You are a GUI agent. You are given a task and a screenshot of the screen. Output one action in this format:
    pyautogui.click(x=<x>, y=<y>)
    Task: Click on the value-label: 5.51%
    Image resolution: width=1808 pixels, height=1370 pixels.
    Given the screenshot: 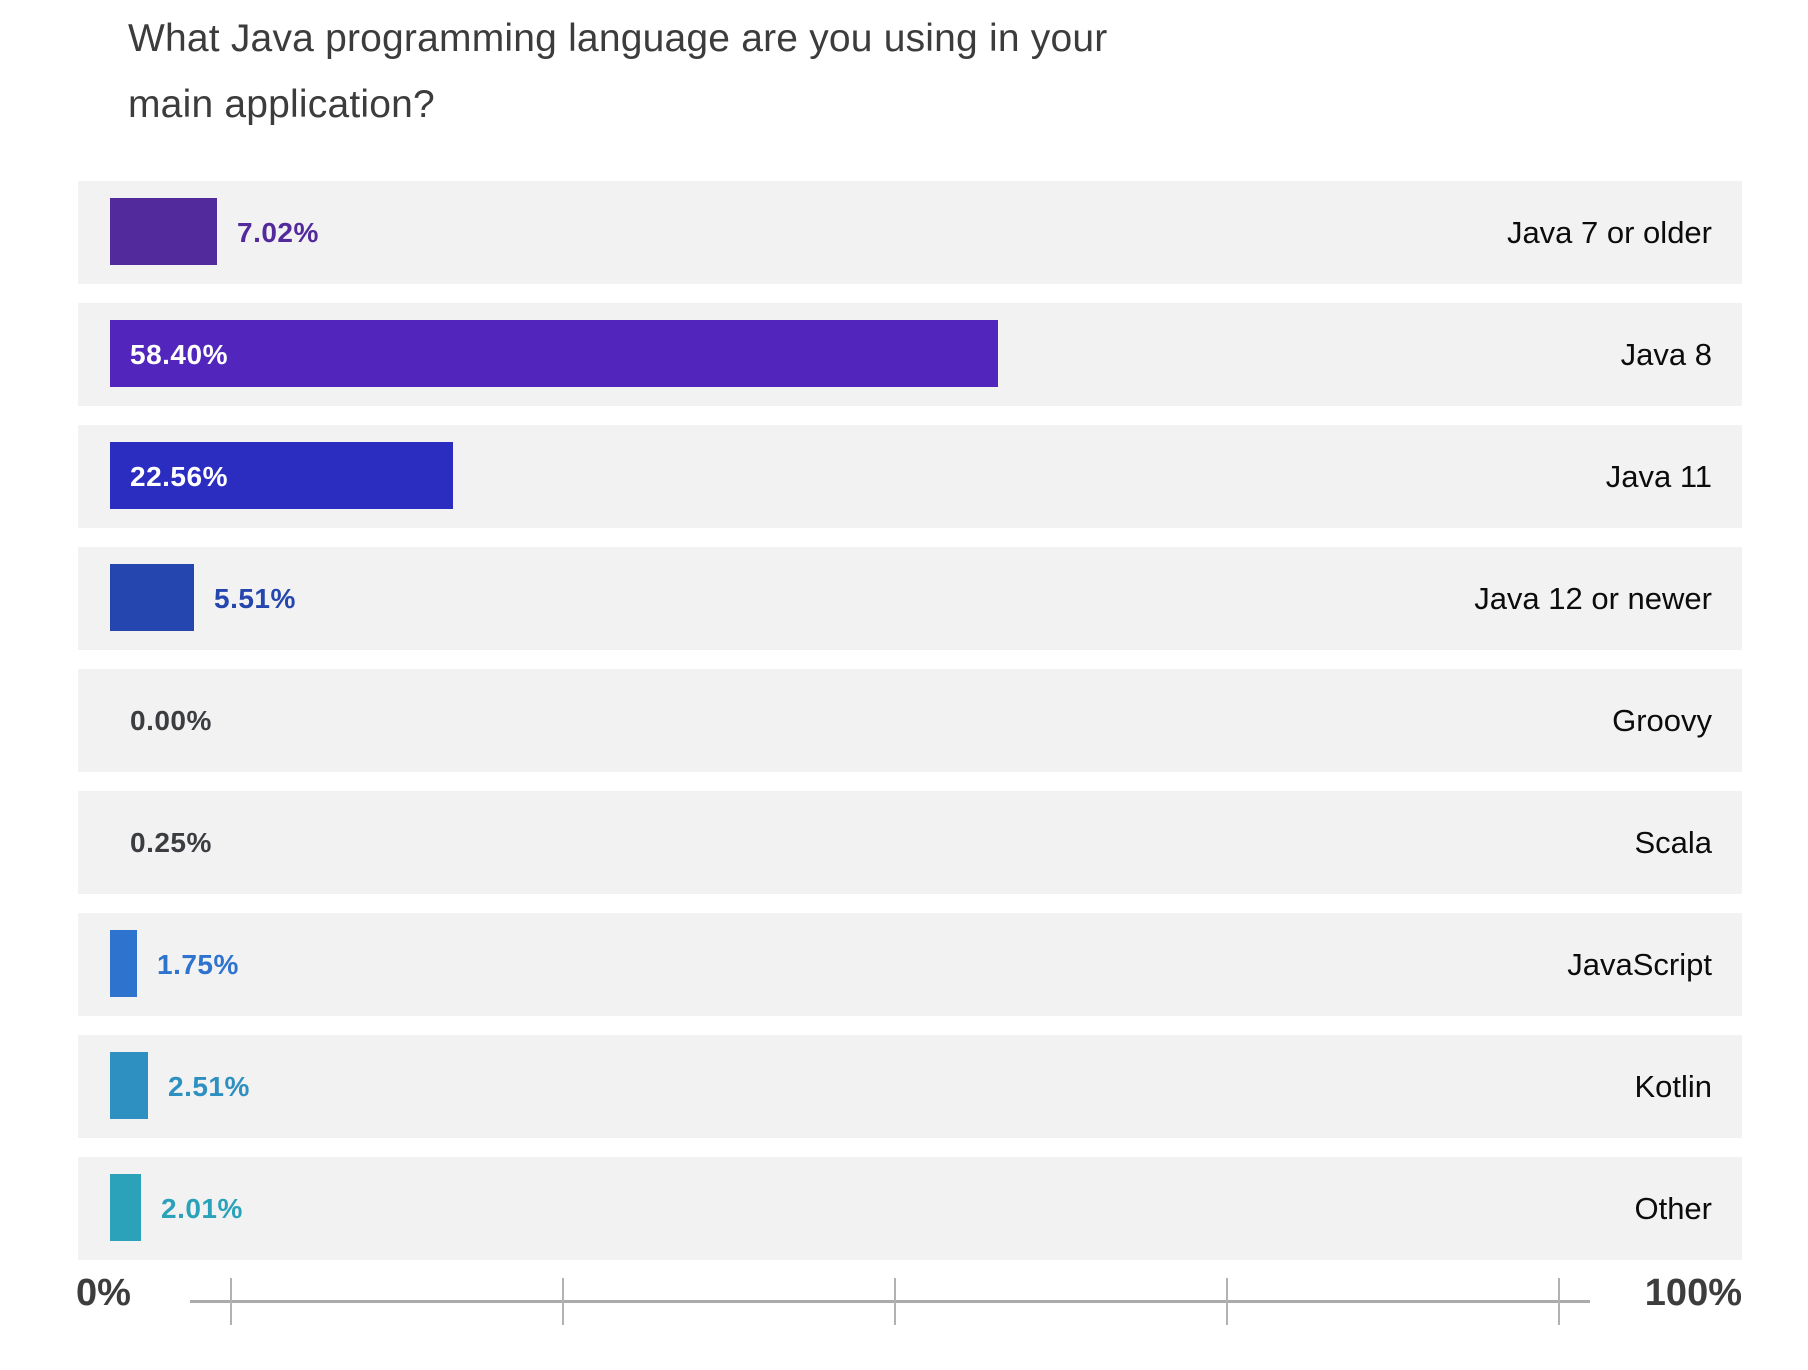 What is the action you would take?
    pyautogui.click(x=255, y=598)
    